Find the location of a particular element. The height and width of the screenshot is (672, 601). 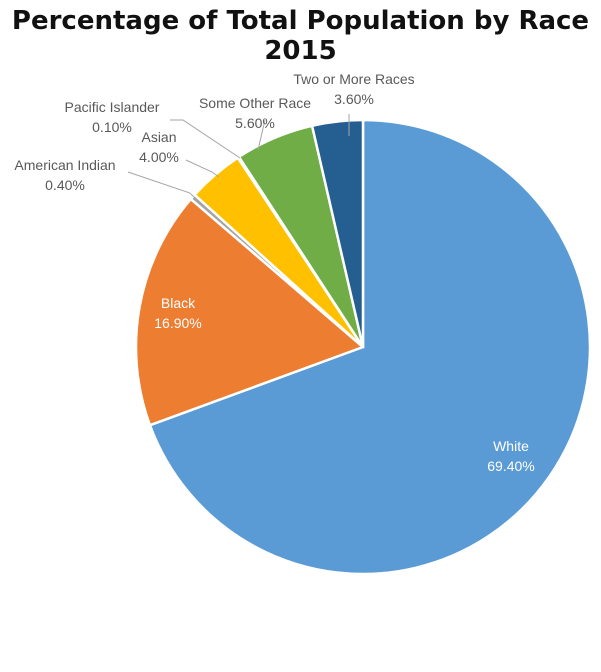

slice-value-asian: 4.00% is located at coordinates (159, 157).